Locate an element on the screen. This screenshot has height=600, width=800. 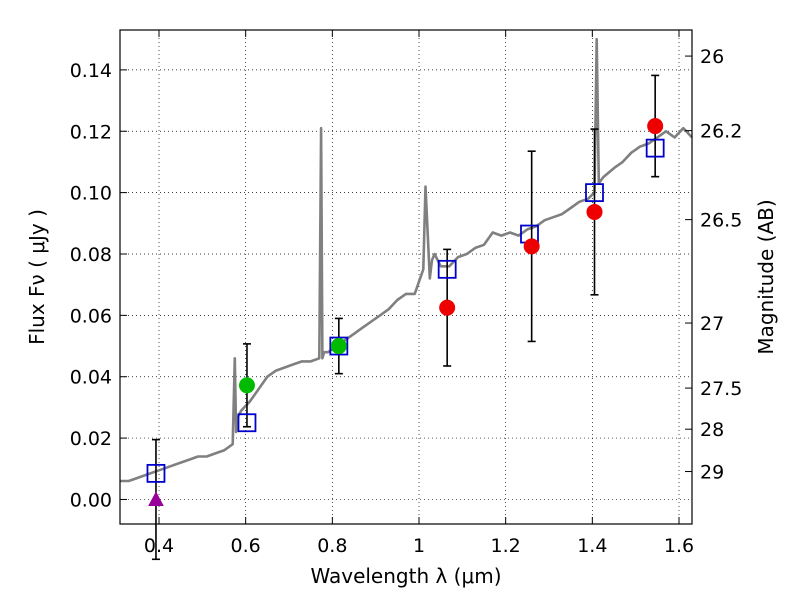
magnitude-axis-ticks: 26 26.2 26.5 27 27.5 28 29 is located at coordinates (713, 265).